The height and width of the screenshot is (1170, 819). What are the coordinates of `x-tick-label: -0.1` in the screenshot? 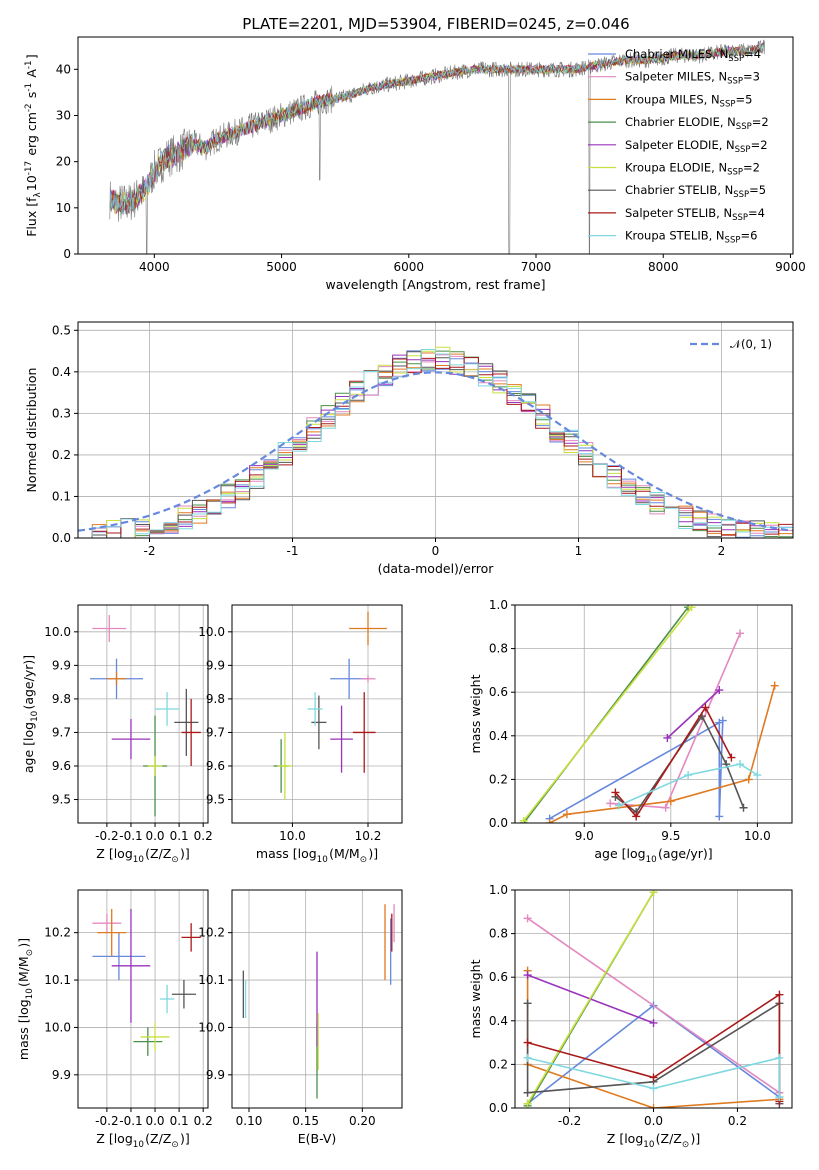 It's located at (130, 836).